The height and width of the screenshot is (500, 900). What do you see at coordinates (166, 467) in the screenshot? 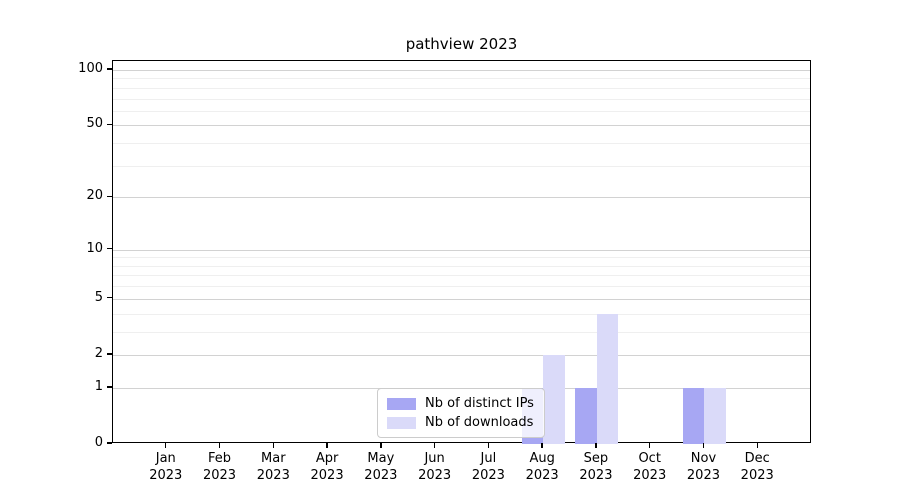
I see `x-tick-label: Jan 2023` at bounding box center [166, 467].